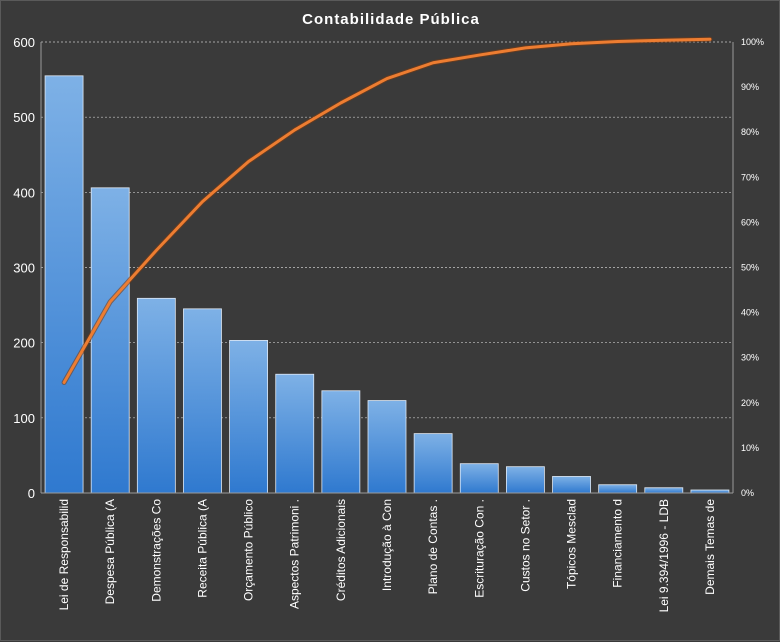  Describe the element at coordinates (24, 192) in the screenshot. I see `y-tick-label: 400` at that location.